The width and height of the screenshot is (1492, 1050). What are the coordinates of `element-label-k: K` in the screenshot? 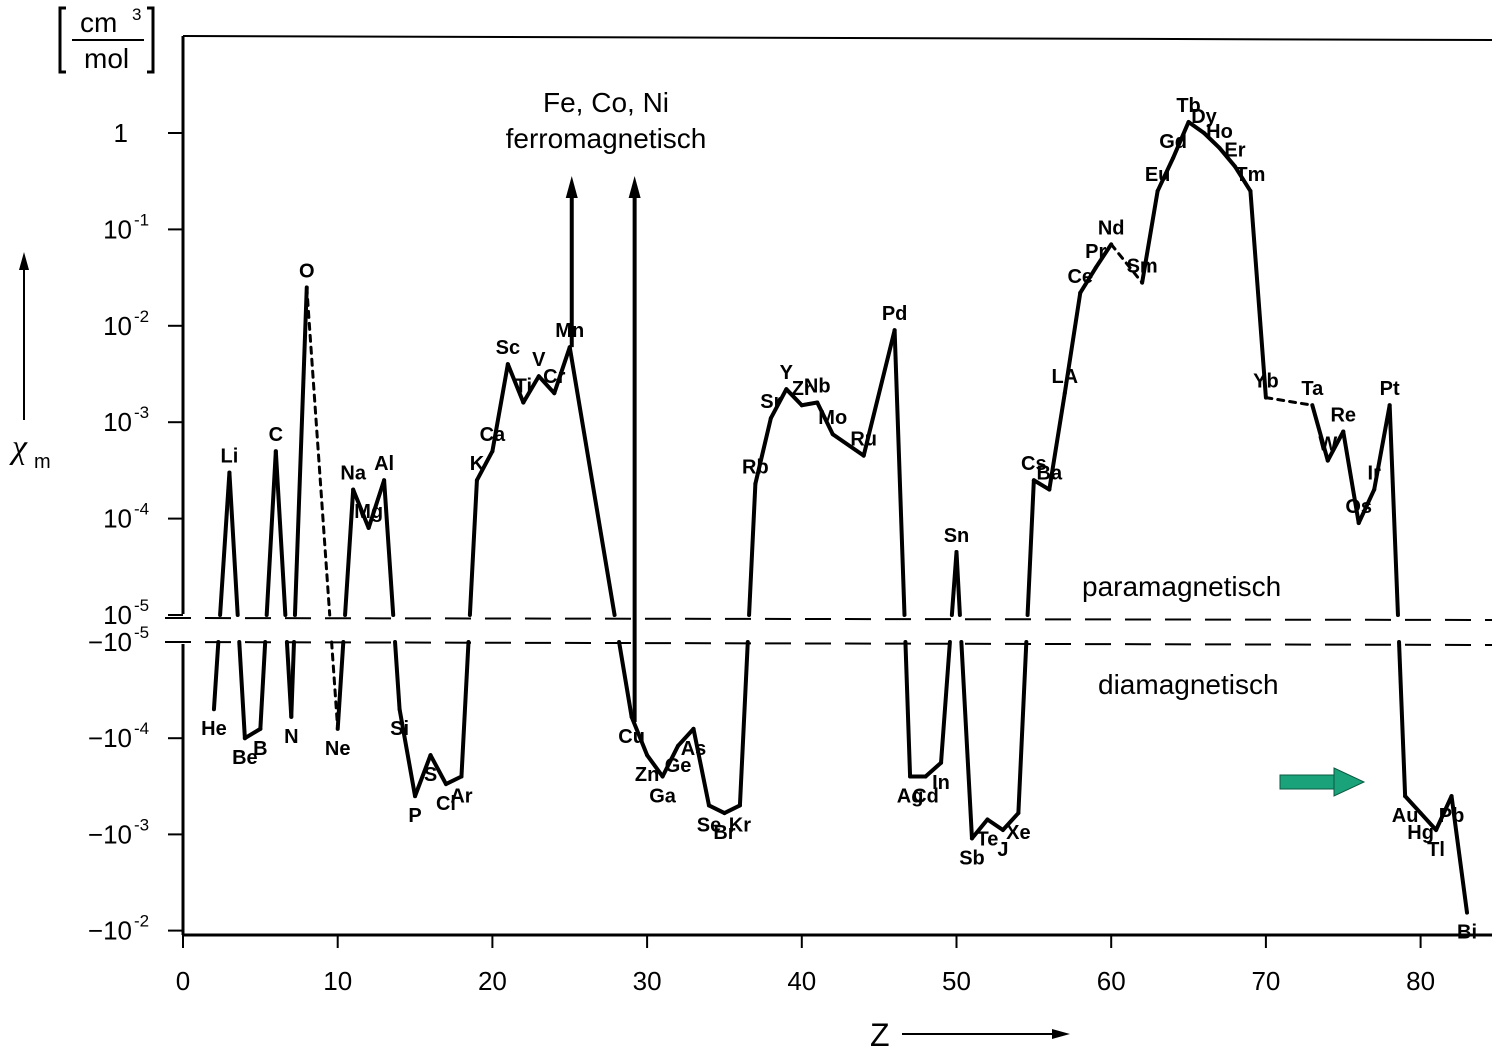 It's located at (477, 464).